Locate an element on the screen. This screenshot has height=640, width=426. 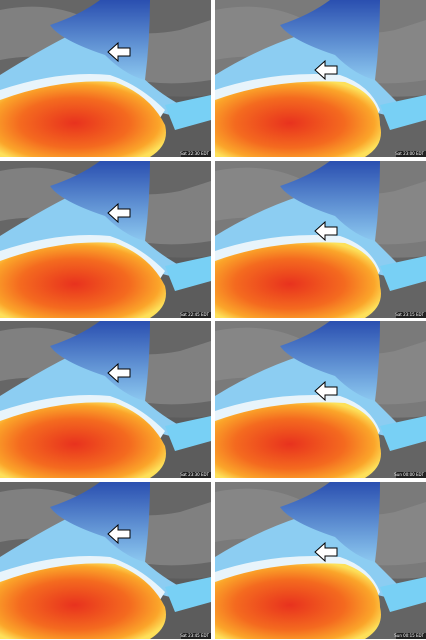
timestamp: Sat 22:30 EDT is located at coordinates (194, 153).